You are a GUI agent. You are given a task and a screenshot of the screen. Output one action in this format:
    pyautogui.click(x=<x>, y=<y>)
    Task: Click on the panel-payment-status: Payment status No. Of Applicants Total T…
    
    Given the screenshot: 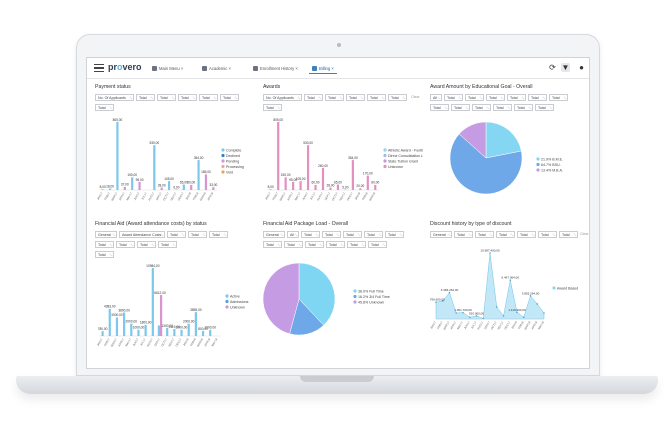 What is the action you would take?
    pyautogui.click(x=175, y=149)
    